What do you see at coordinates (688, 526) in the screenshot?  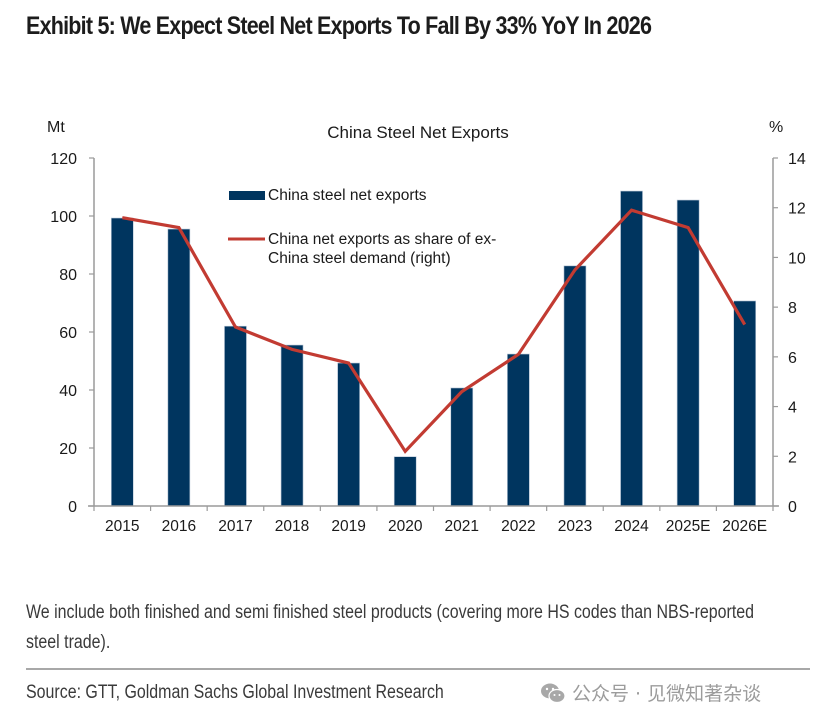 I see `x-tick-label: 2025E` at bounding box center [688, 526].